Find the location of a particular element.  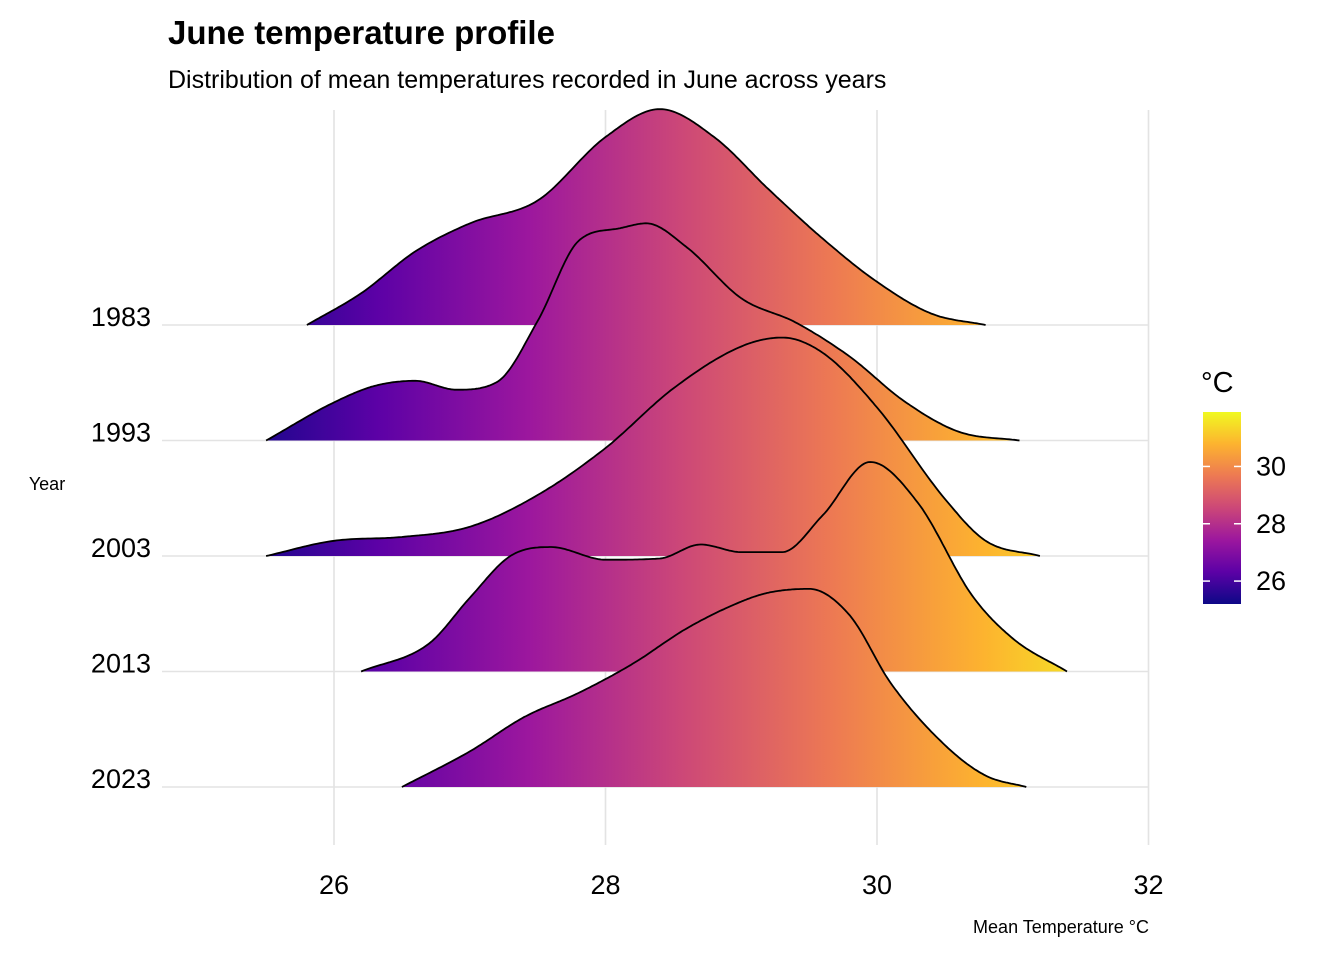

x-axis-title: Mean Temperature °C is located at coordinates (1061, 927).